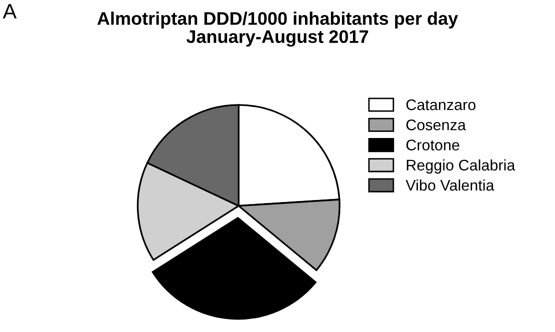 The height and width of the screenshot is (332, 555). Describe the element at coordinates (461, 166) in the screenshot. I see `legend-label: Reggio Calabria` at that location.